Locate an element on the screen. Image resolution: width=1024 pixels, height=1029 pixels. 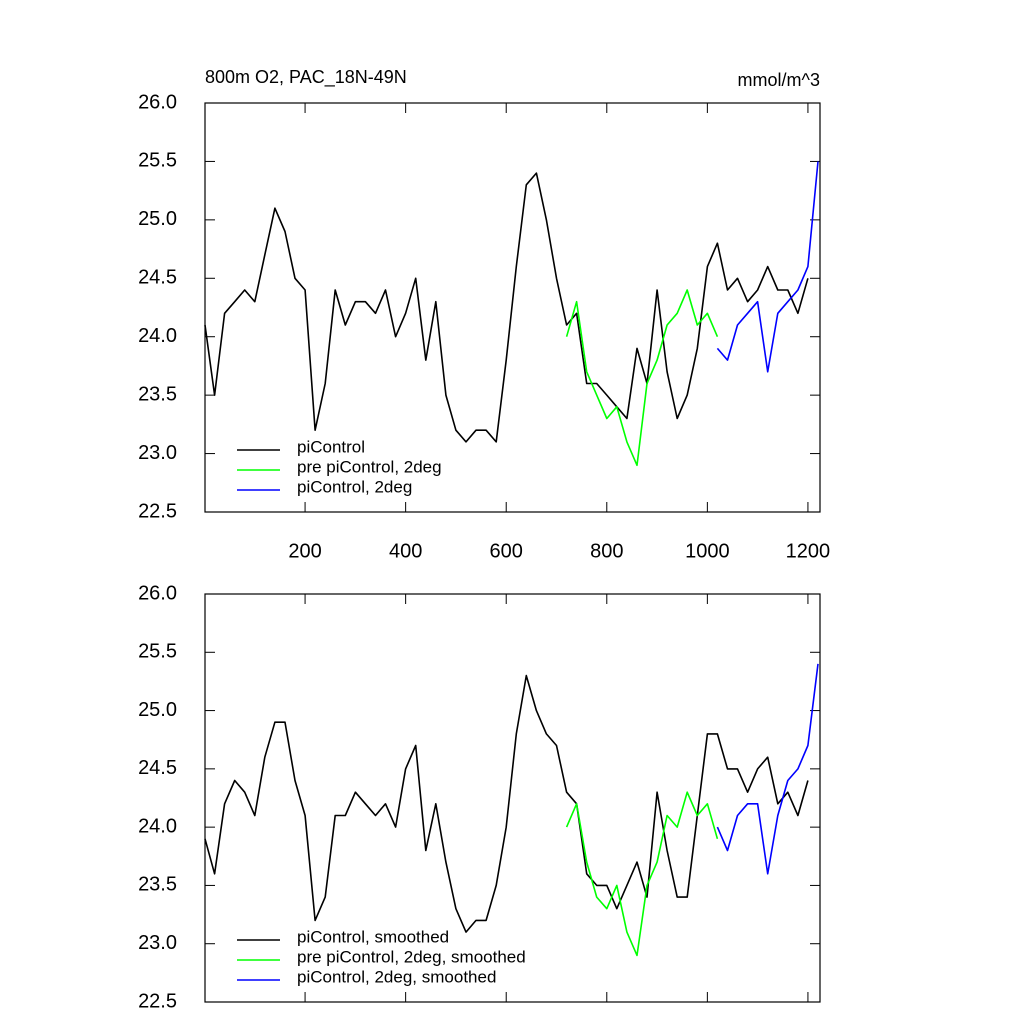
legend-label: piControl, smoothed is located at coordinates (373, 936).